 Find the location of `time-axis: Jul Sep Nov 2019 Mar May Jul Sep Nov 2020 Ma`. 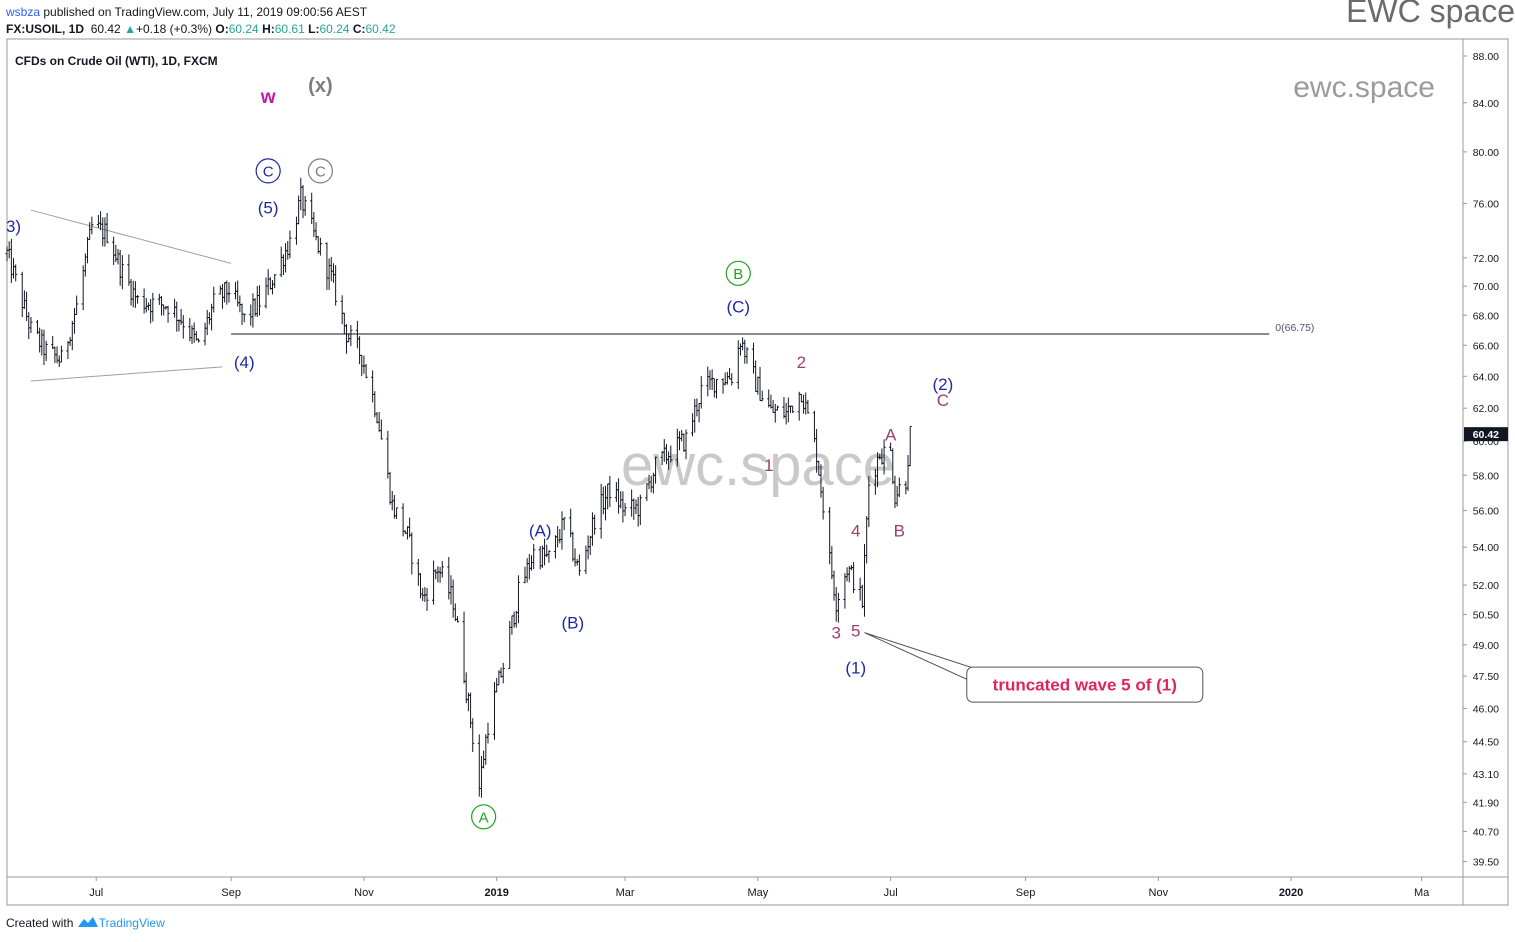

time-axis: Jul Sep Nov 2019 Mar May Jul Sep Nov 2020 Ma is located at coordinates (759, 888).